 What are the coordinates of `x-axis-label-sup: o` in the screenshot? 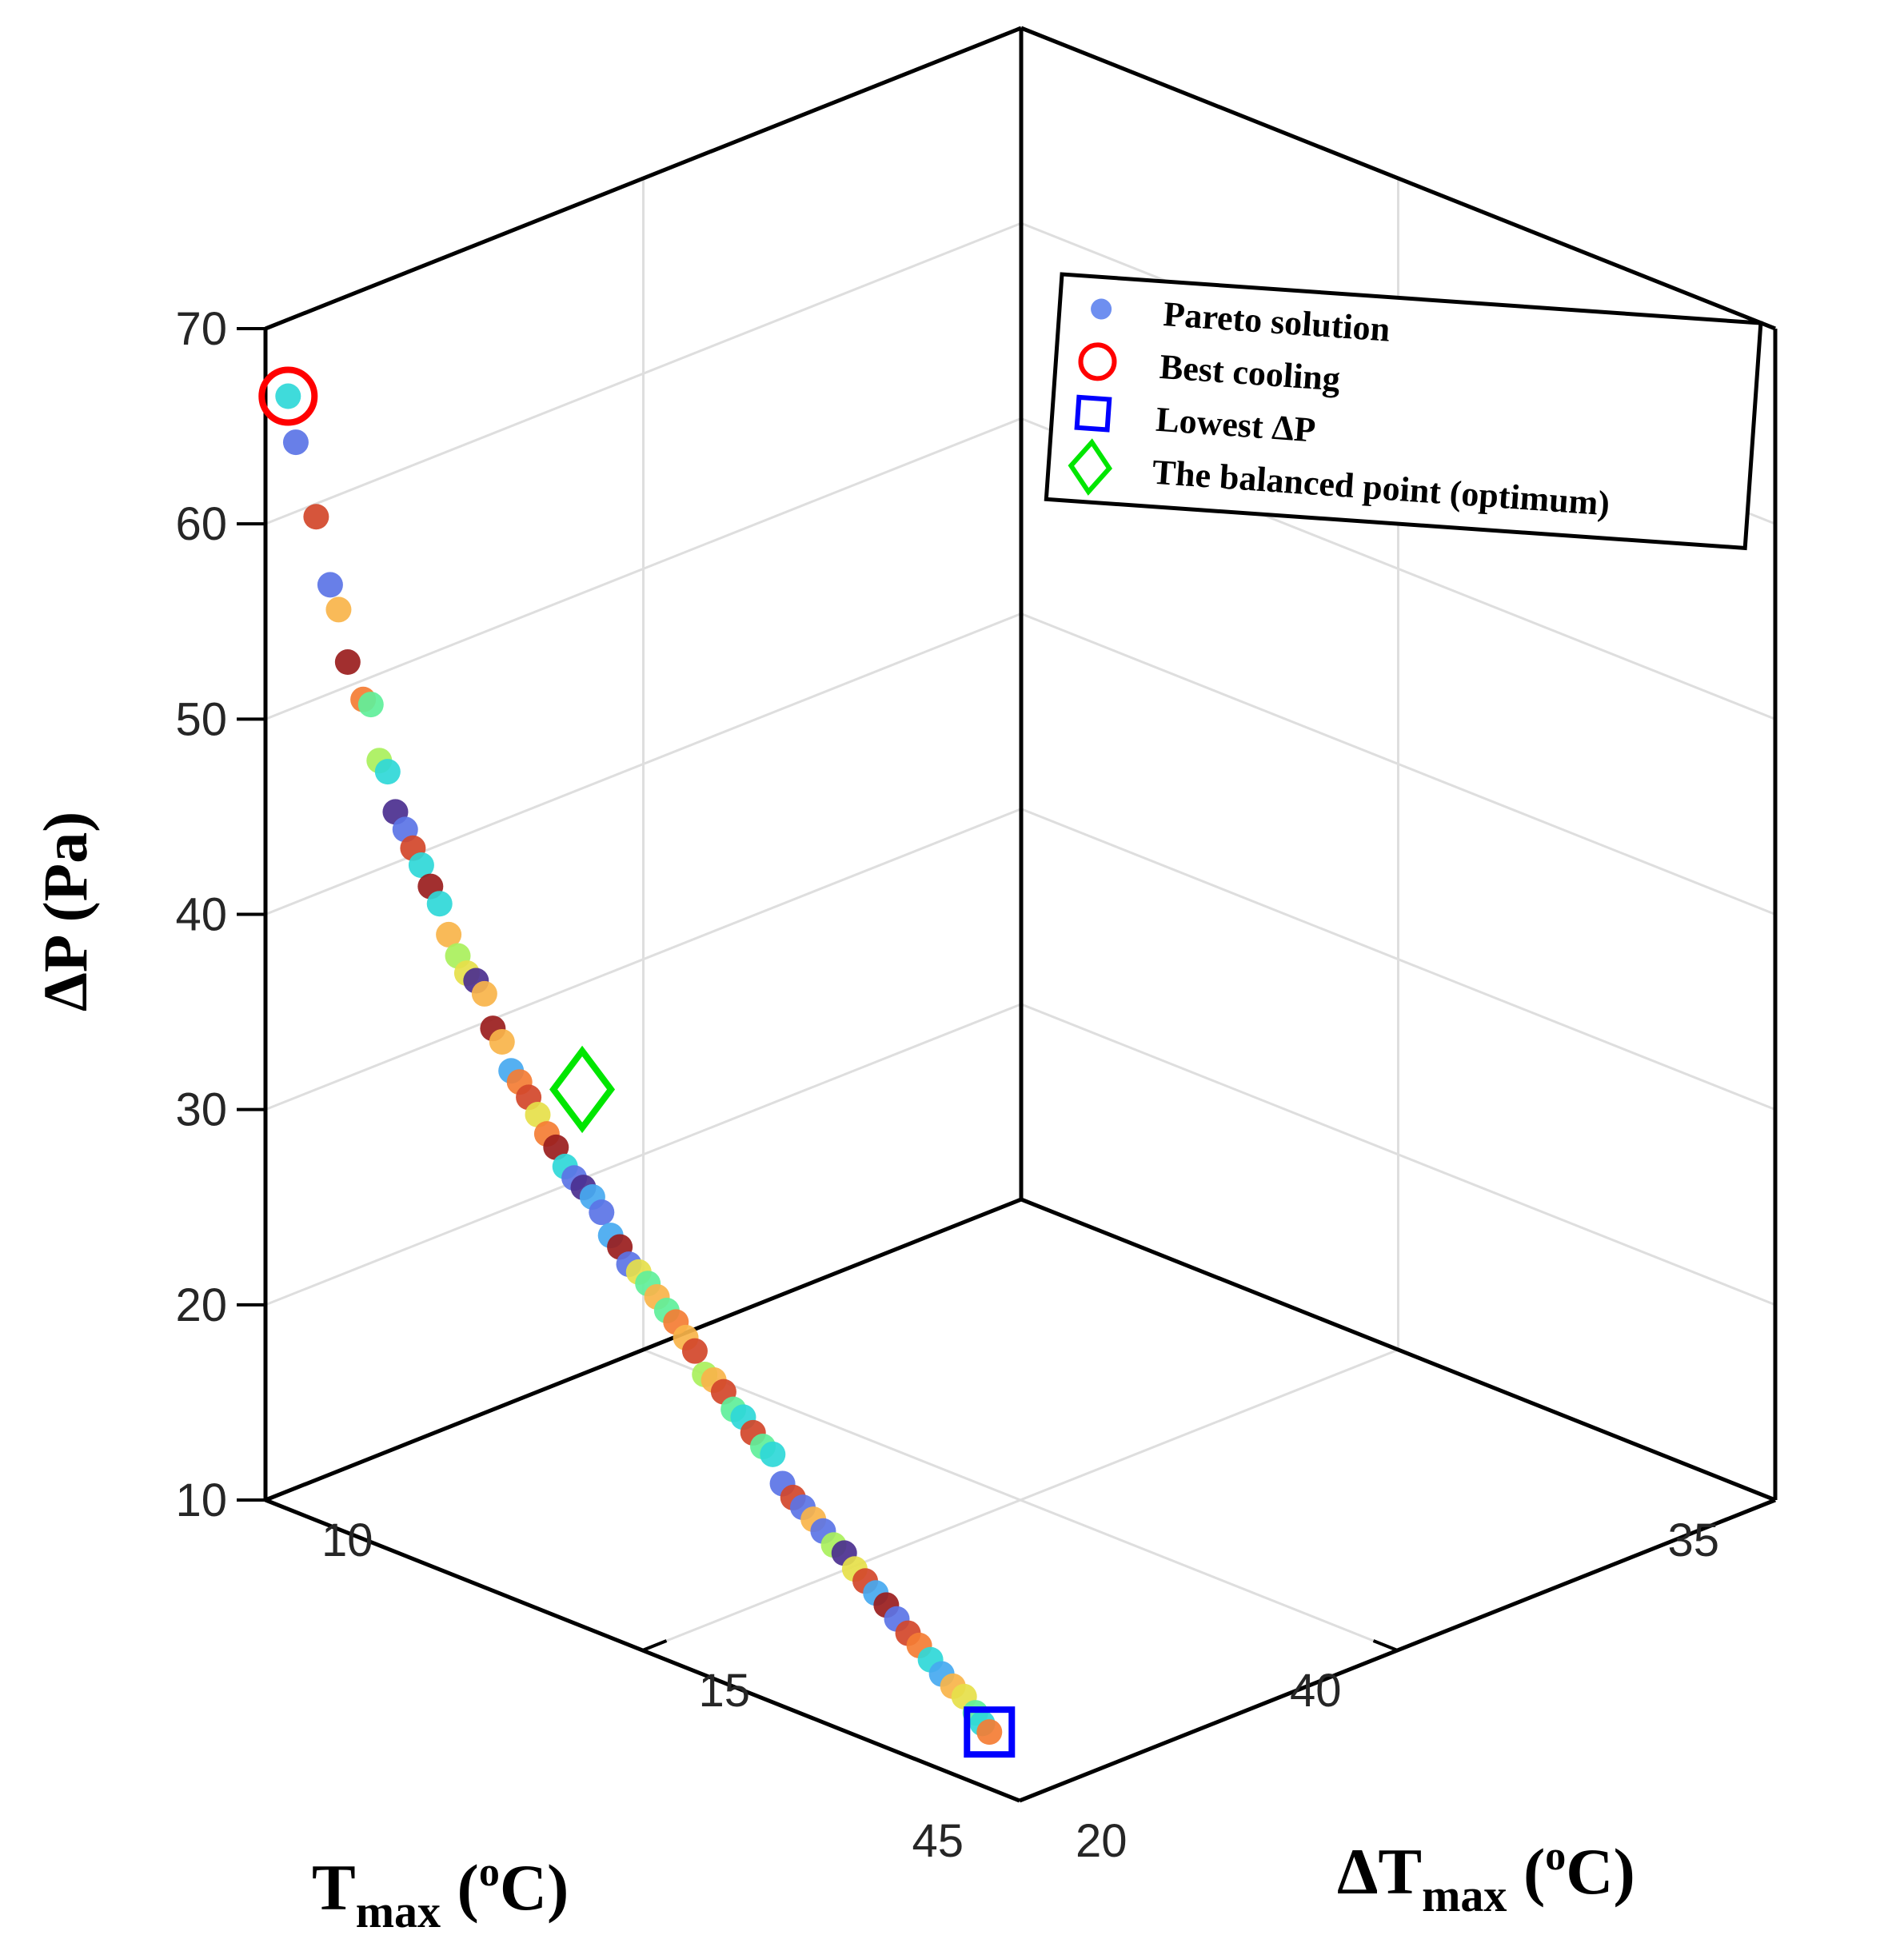 It's located at (489, 1872).